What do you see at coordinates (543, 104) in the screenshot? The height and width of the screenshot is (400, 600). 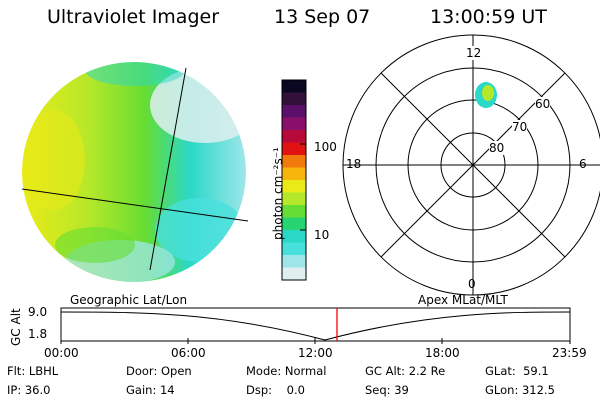 I see `mlat-label-60: 60` at bounding box center [543, 104].